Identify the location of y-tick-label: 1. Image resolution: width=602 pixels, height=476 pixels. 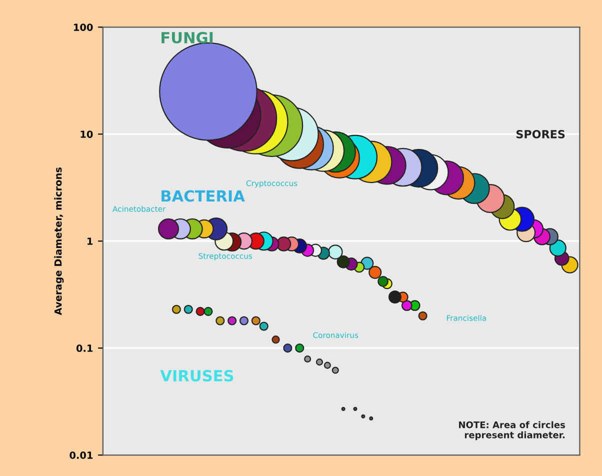
(90, 241).